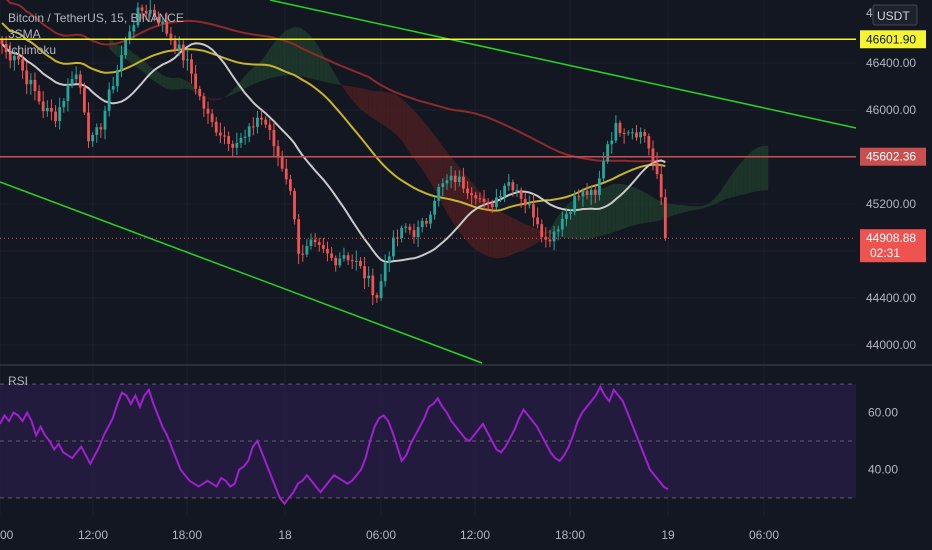 This screenshot has height=550, width=932. I want to click on rsi-tick-label: 60.00, so click(883, 413).